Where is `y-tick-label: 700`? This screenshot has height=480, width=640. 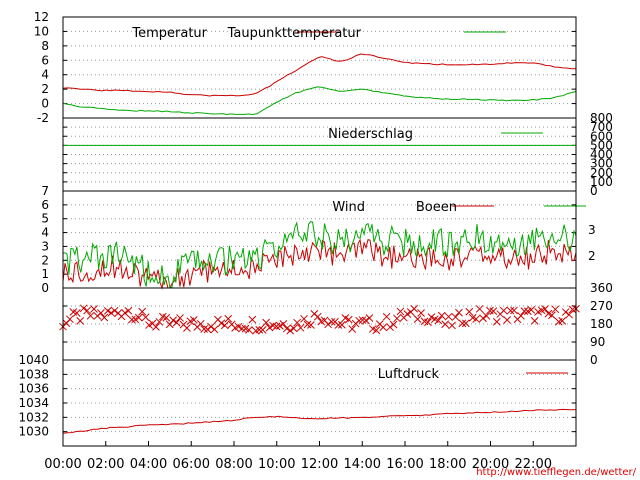 y-tick-label: 700 is located at coordinates (601, 127).